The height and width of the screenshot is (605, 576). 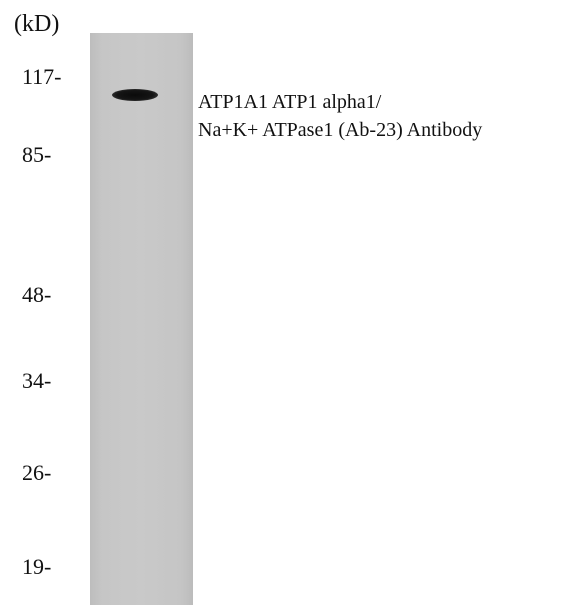 I want to click on marker-85: 85-, so click(x=37, y=154).